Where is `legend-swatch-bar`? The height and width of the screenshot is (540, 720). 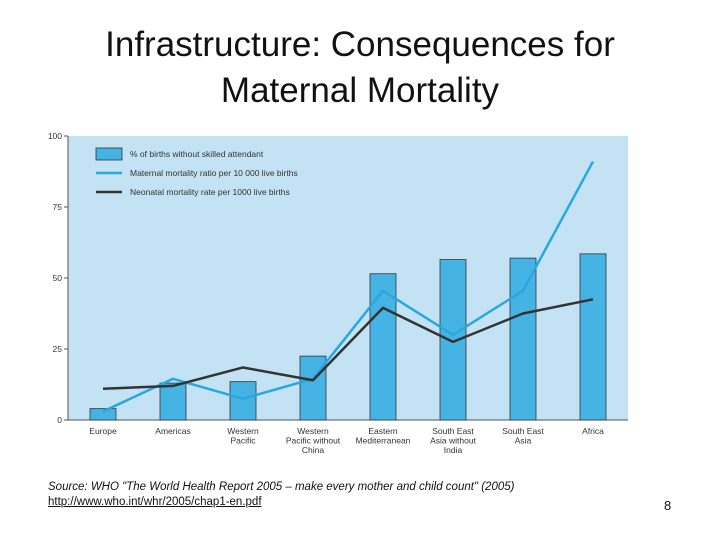
legend-swatch-bar is located at coordinates (109, 154).